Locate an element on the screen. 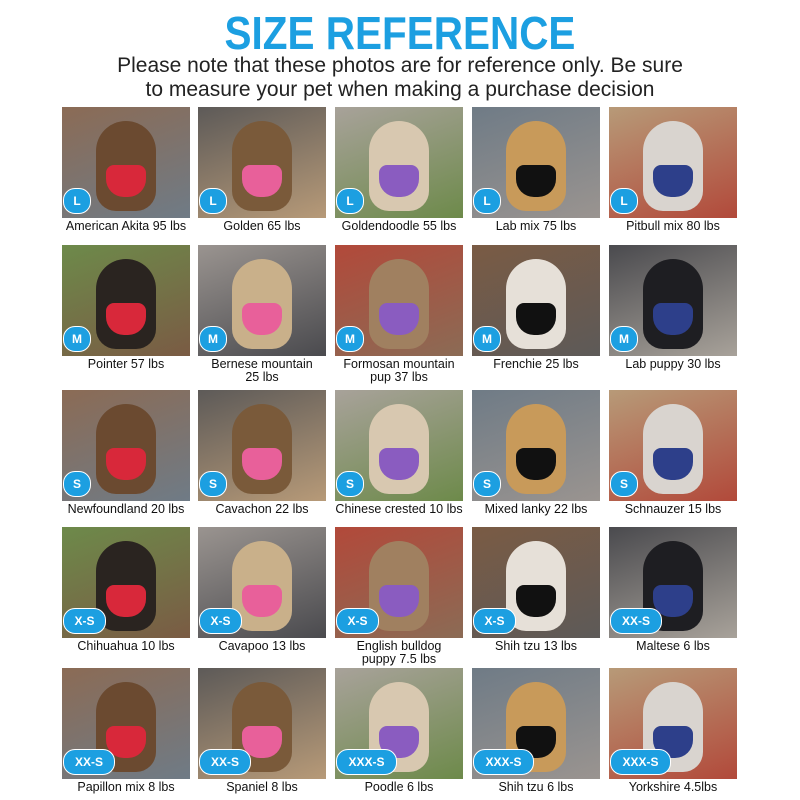 The height and width of the screenshot is (800, 800). caption-line: Frenchie 25 lbs is located at coordinates (536, 364).